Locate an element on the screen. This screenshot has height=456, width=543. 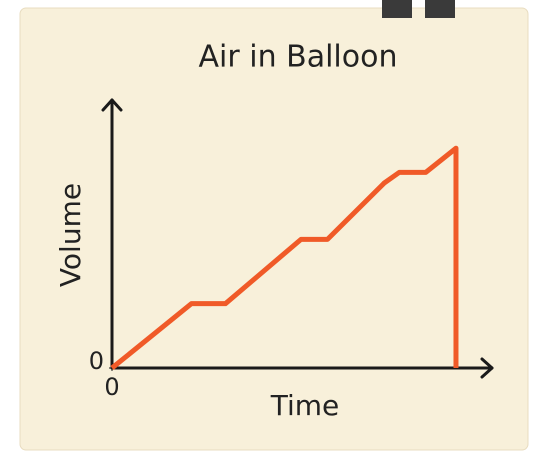
x-axis-label: Time is located at coordinates (305, 405).